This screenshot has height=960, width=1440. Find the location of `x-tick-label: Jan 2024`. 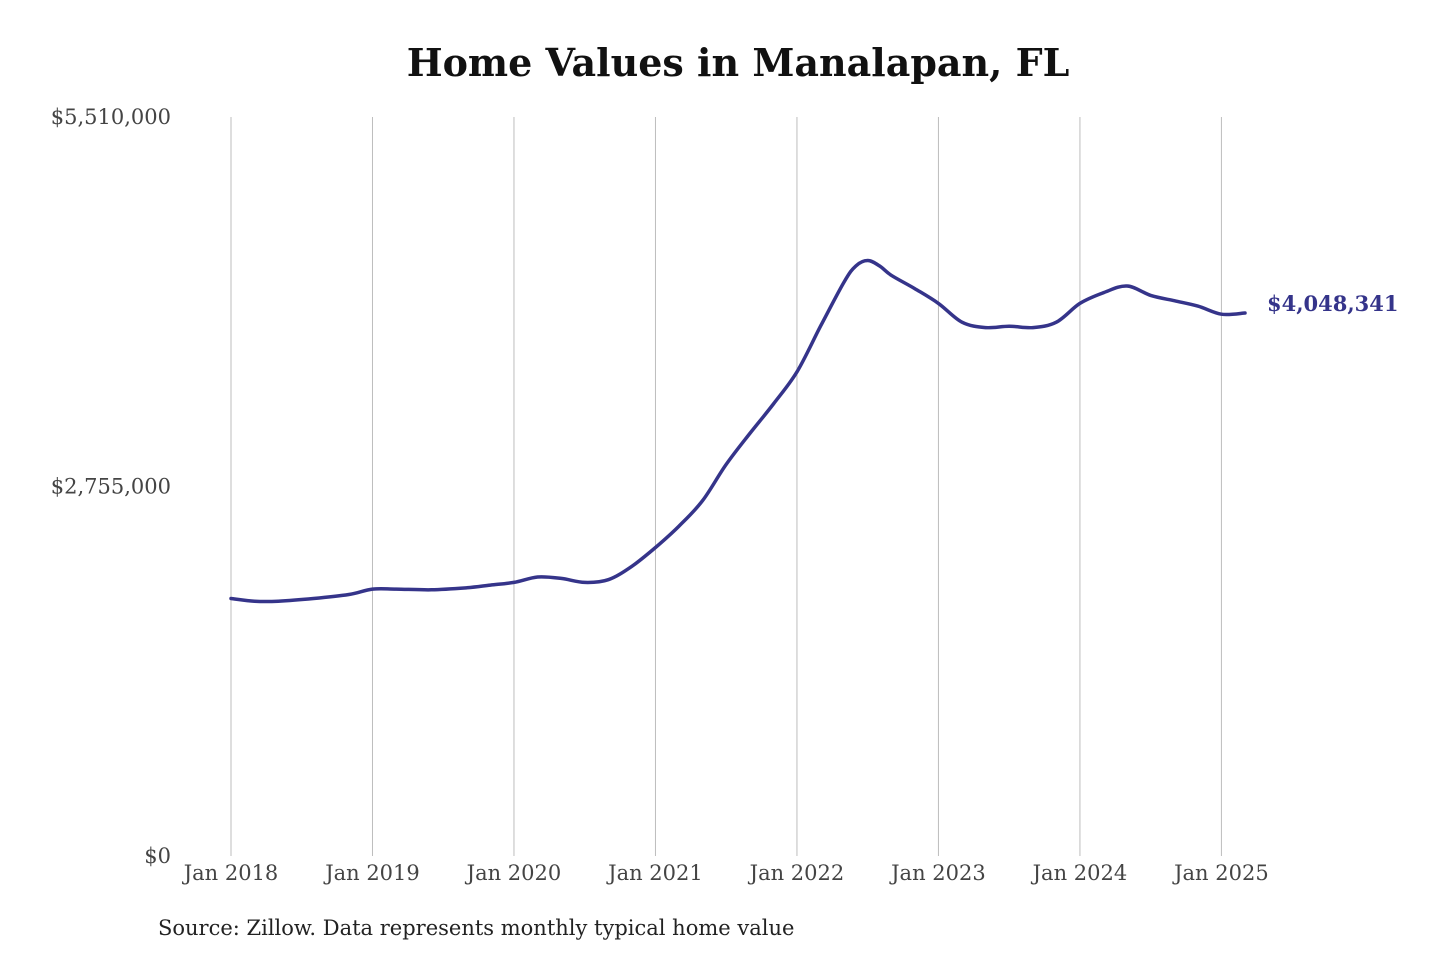

x-tick-label: Jan 2024 is located at coordinates (1079, 873).